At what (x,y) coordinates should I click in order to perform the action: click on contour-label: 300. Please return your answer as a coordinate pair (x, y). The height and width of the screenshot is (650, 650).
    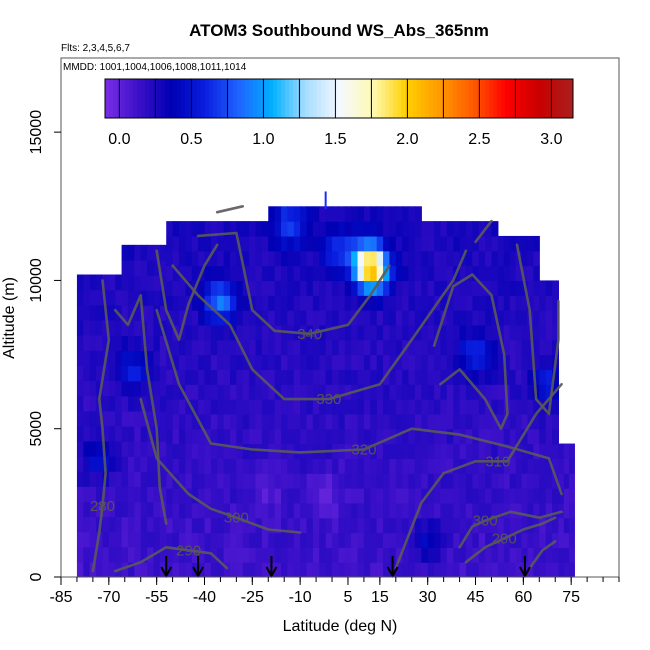
    Looking at the image, I should click on (236, 518).